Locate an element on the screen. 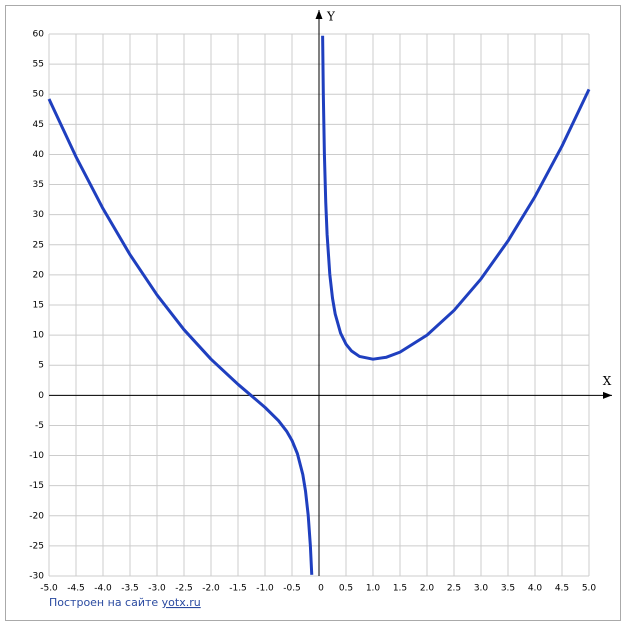 The height and width of the screenshot is (630, 627). x-tick-label: 2.5 is located at coordinates (454, 589).